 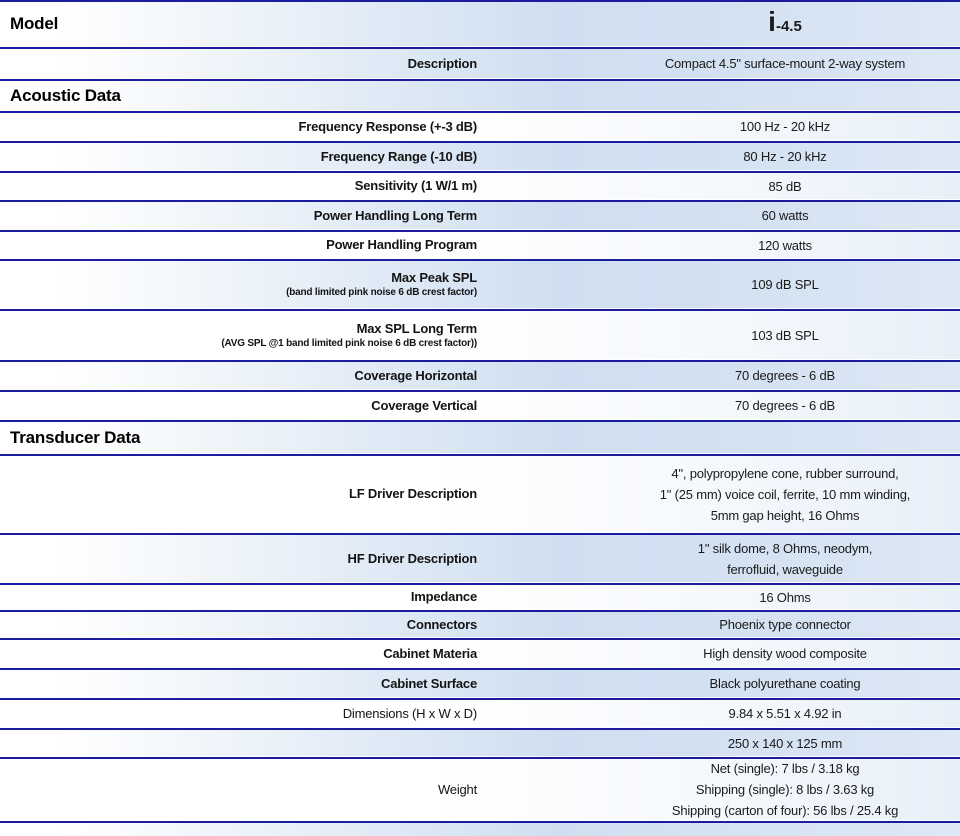 What do you see at coordinates (395, 215) in the screenshot?
I see `spec-label-text: Power Handling Long Term` at bounding box center [395, 215].